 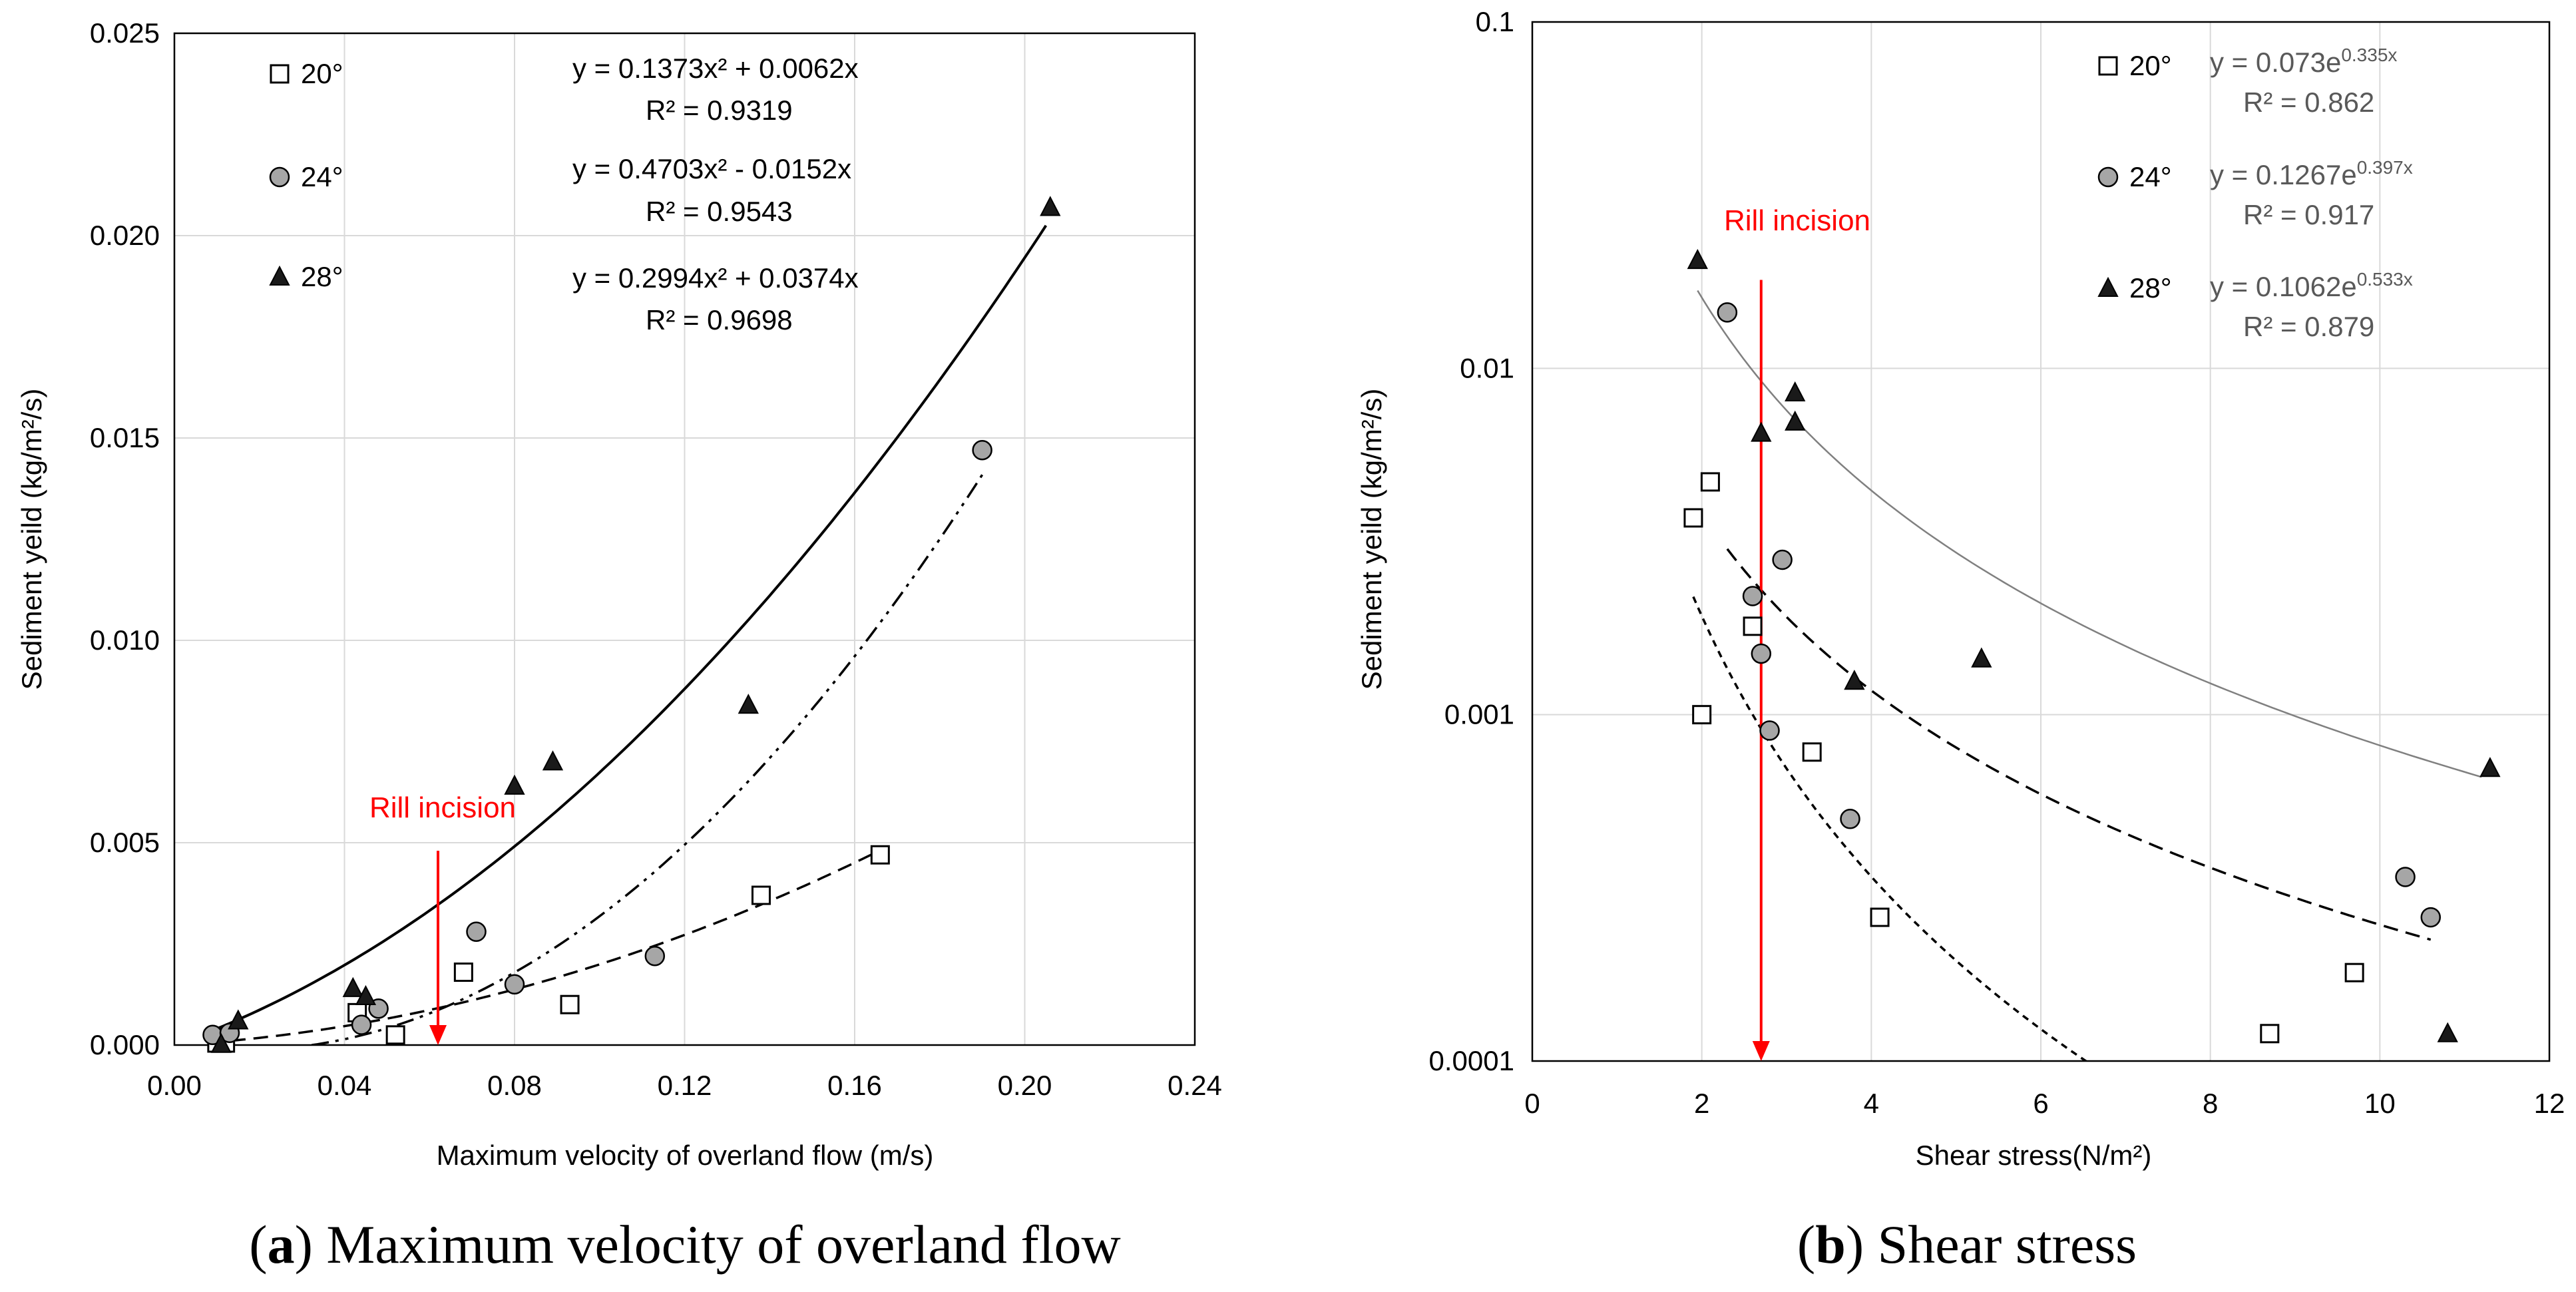 What do you see at coordinates (125, 640) in the screenshot?
I see `y-tick-label: 0.010` at bounding box center [125, 640].